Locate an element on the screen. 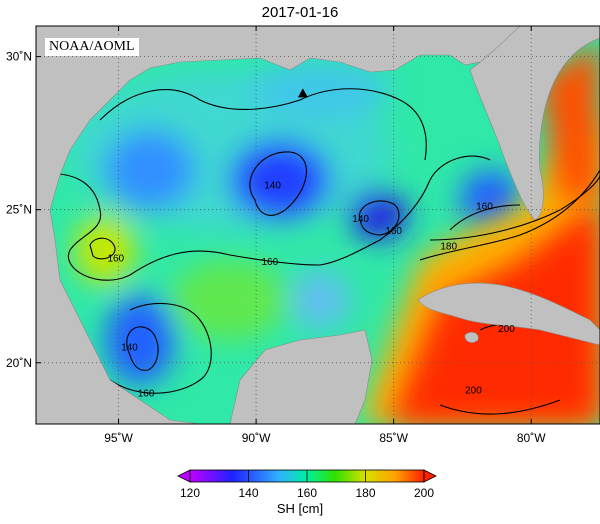 The image size is (600, 524). colorbar-ticks: 120 140 160 180 200 is located at coordinates (307, 485).